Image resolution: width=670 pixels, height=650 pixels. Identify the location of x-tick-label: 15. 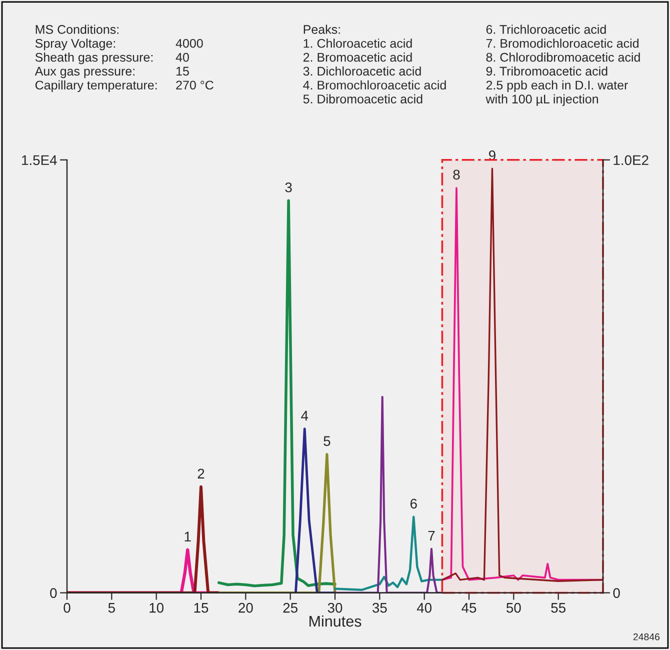
(201, 608).